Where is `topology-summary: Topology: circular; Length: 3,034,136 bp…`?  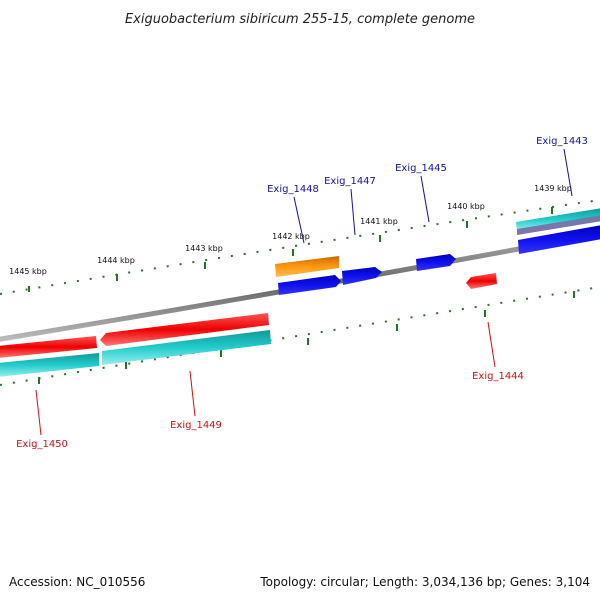 topology-summary: Topology: circular; Length: 3,034,136 bp… is located at coordinates (424, 582).